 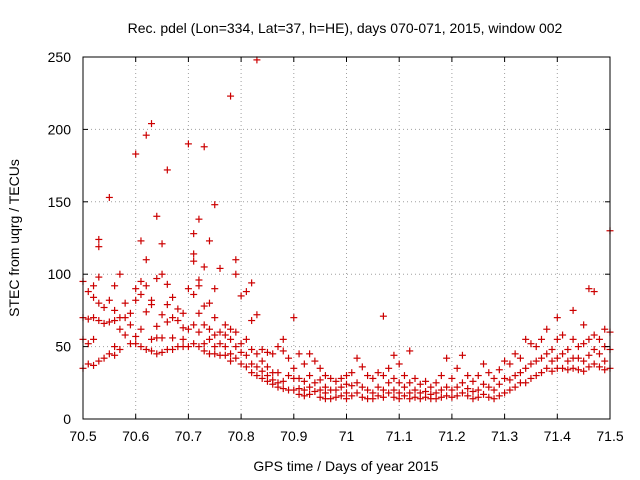 What do you see at coordinates (345, 466) in the screenshot?
I see `x-axis-title: GPS time / Days of year 2015` at bounding box center [345, 466].